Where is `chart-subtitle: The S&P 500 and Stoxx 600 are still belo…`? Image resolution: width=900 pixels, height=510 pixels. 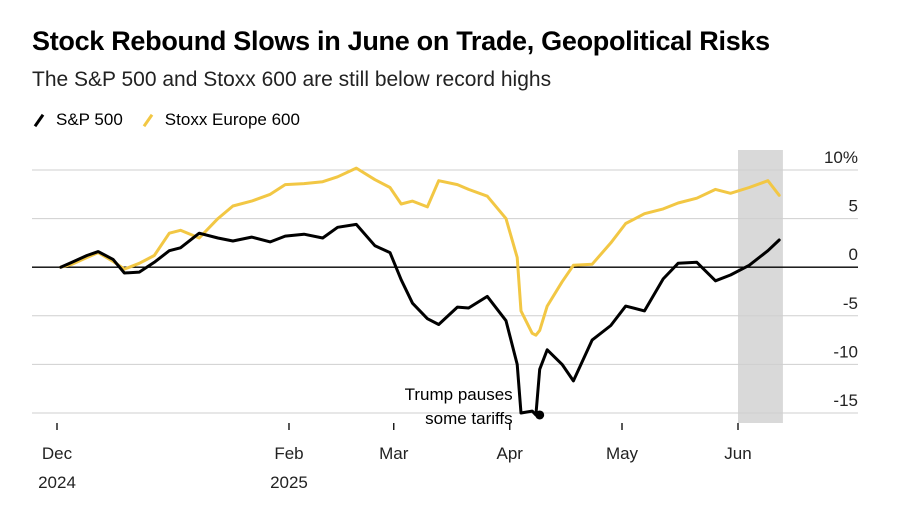
chart-subtitle: The S&P 500 and Stoxx 600 are still belo… is located at coordinates (292, 79).